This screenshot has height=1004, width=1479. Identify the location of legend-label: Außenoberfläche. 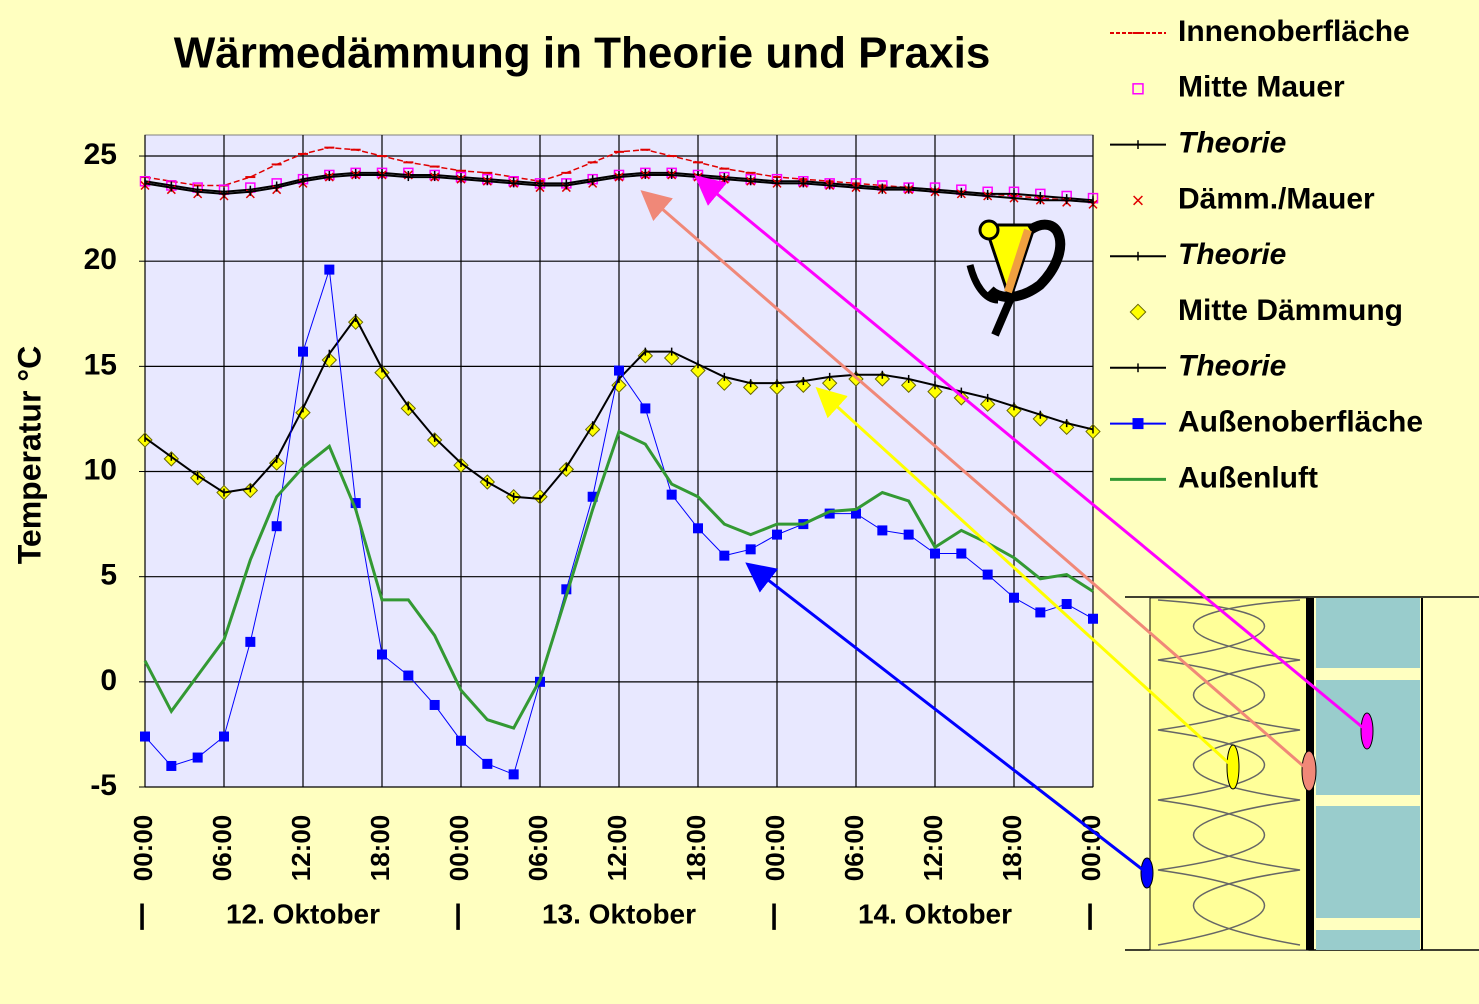
(1300, 422).